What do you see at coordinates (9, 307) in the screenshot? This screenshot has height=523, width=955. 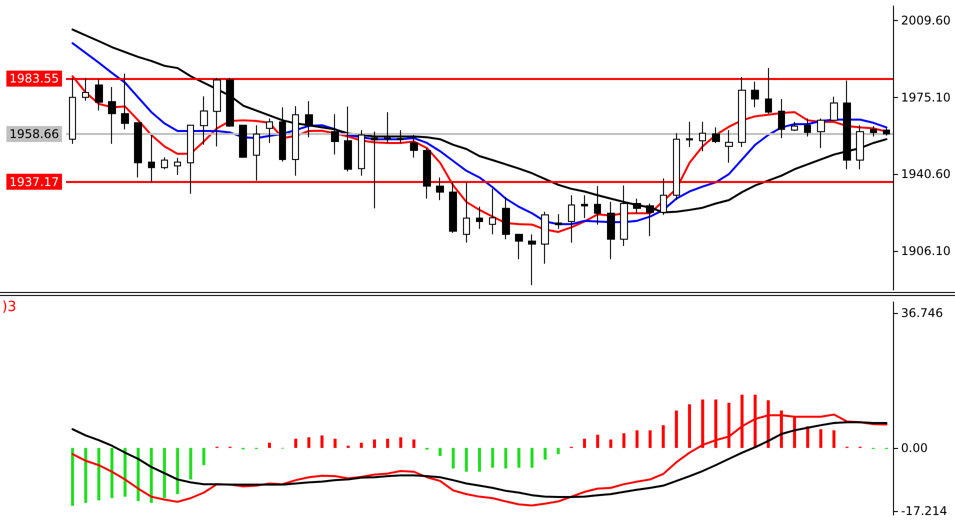 I see `text: )3` at bounding box center [9, 307].